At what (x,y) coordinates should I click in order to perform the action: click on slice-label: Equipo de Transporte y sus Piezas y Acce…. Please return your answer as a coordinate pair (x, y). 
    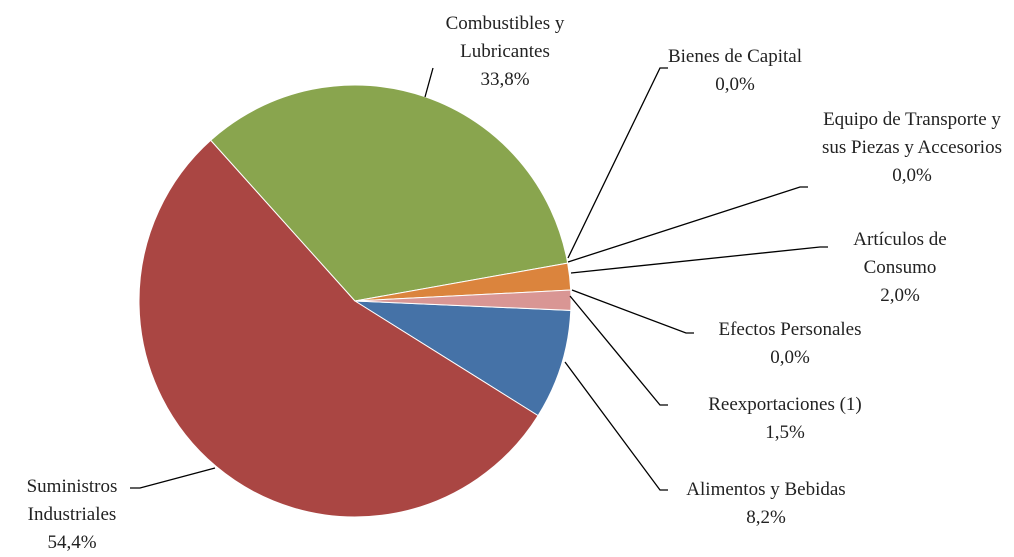
    Looking at the image, I should click on (912, 148).